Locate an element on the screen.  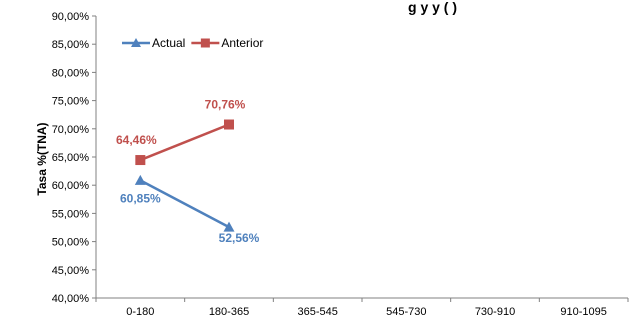
x-tick-label: 910-1095 is located at coordinates (583, 312).